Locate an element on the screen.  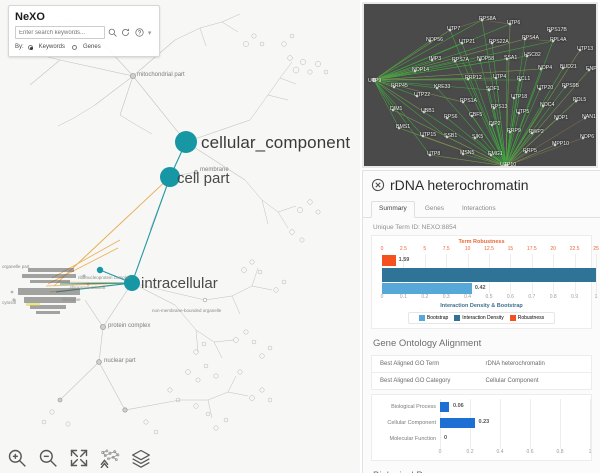
search-input is located at coordinates (60, 32).